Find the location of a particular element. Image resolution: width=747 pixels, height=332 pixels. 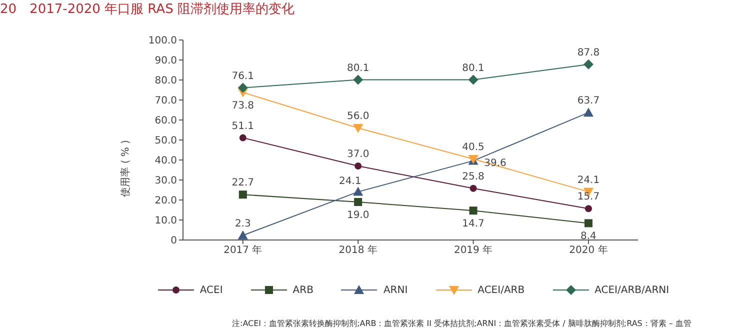

data-label: 56.0 is located at coordinates (358, 116).